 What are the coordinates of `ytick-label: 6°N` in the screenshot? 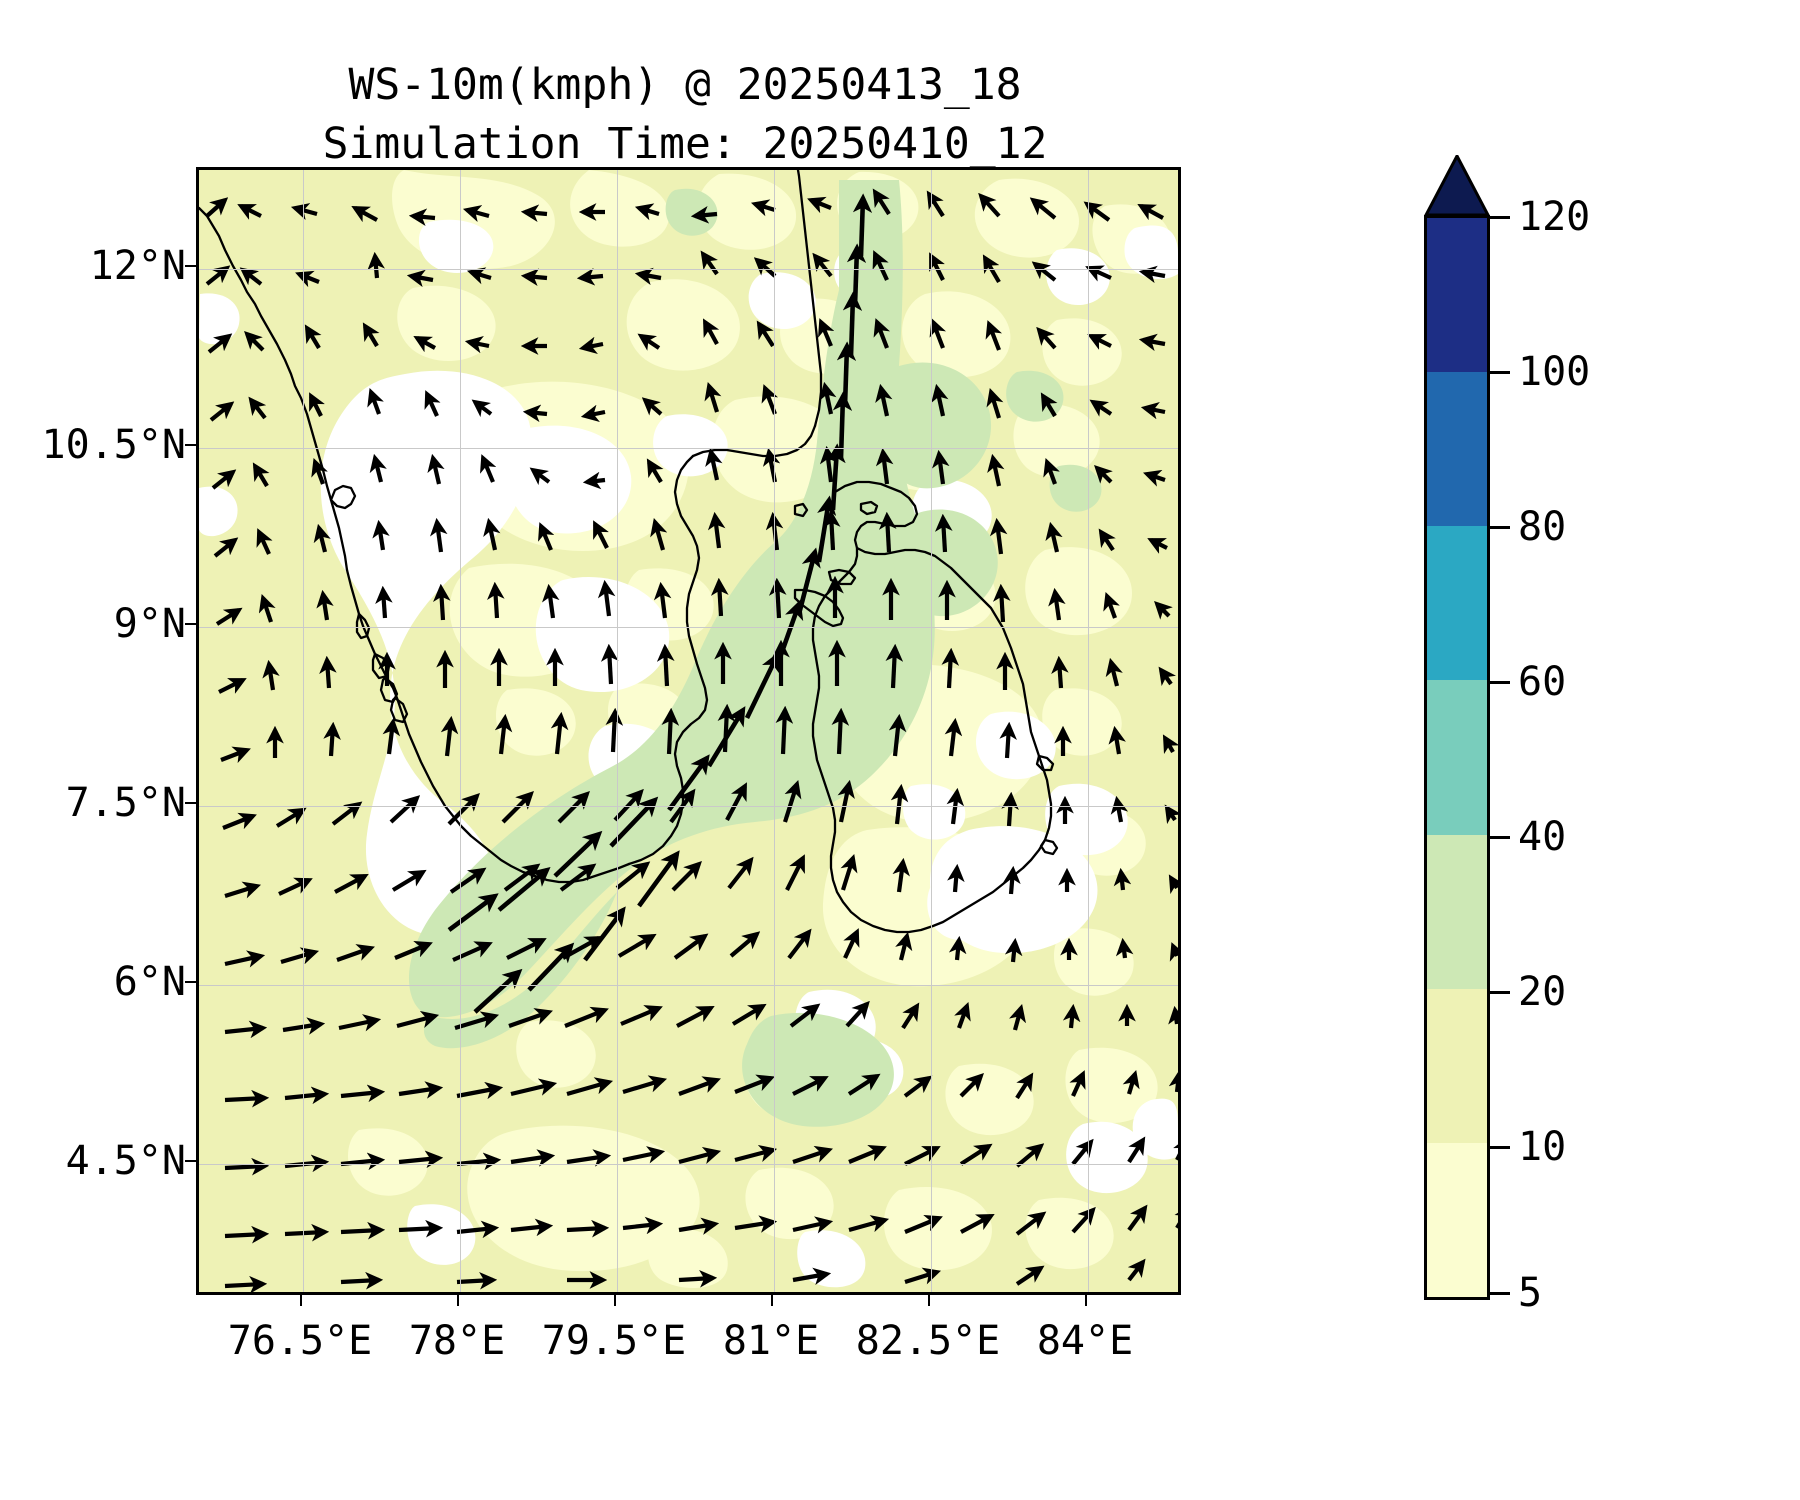 It's located at (149, 982).